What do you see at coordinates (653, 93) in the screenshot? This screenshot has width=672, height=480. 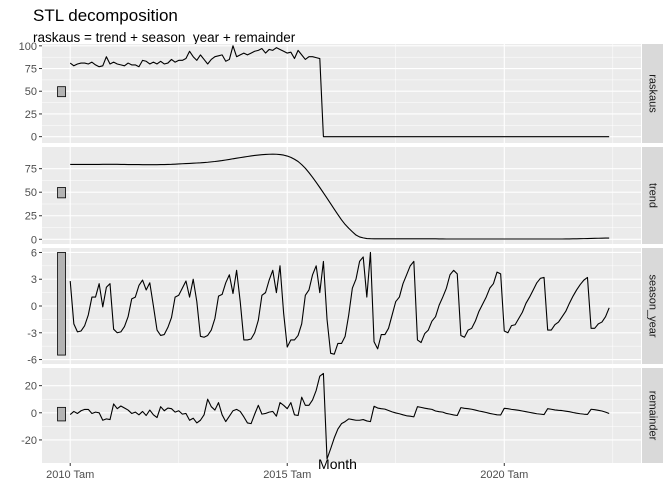 I see `facet-strip-label: raskaus` at bounding box center [653, 93].